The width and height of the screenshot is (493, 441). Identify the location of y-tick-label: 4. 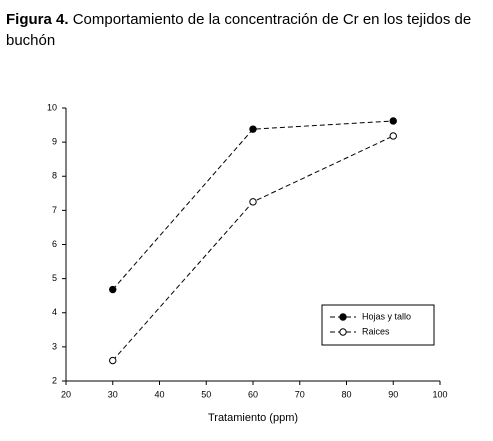
(54, 312).